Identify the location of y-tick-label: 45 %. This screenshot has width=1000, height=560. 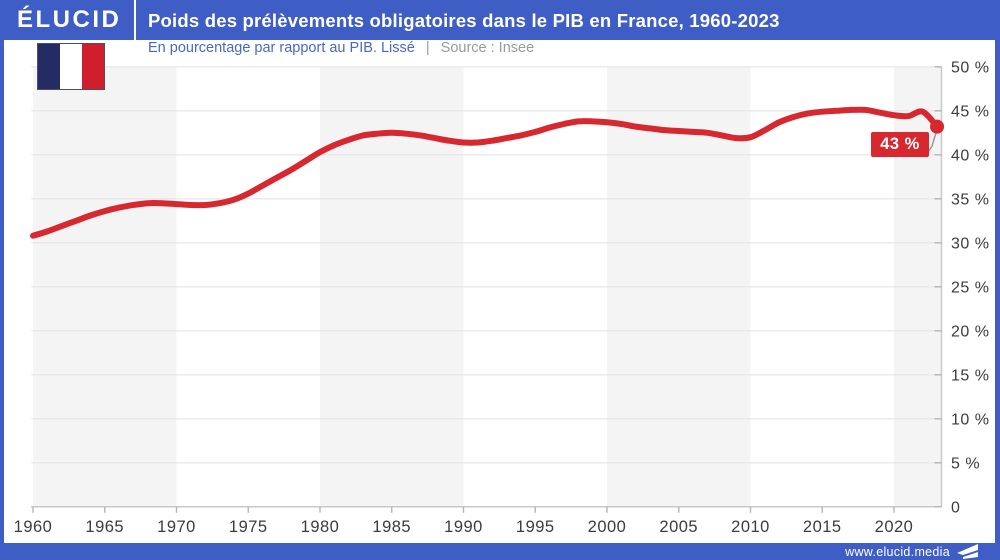
(970, 111).